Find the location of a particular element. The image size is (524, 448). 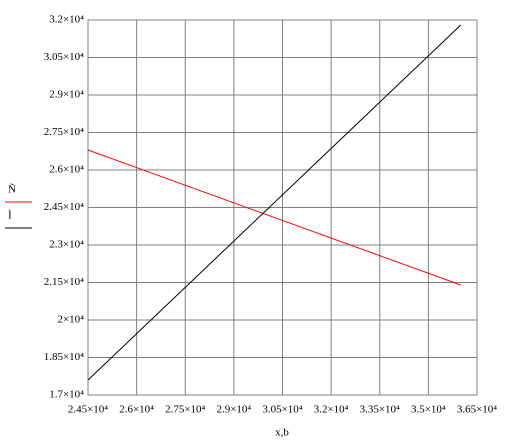

x-tick-label: 2.75×10⁴ is located at coordinates (185, 410).